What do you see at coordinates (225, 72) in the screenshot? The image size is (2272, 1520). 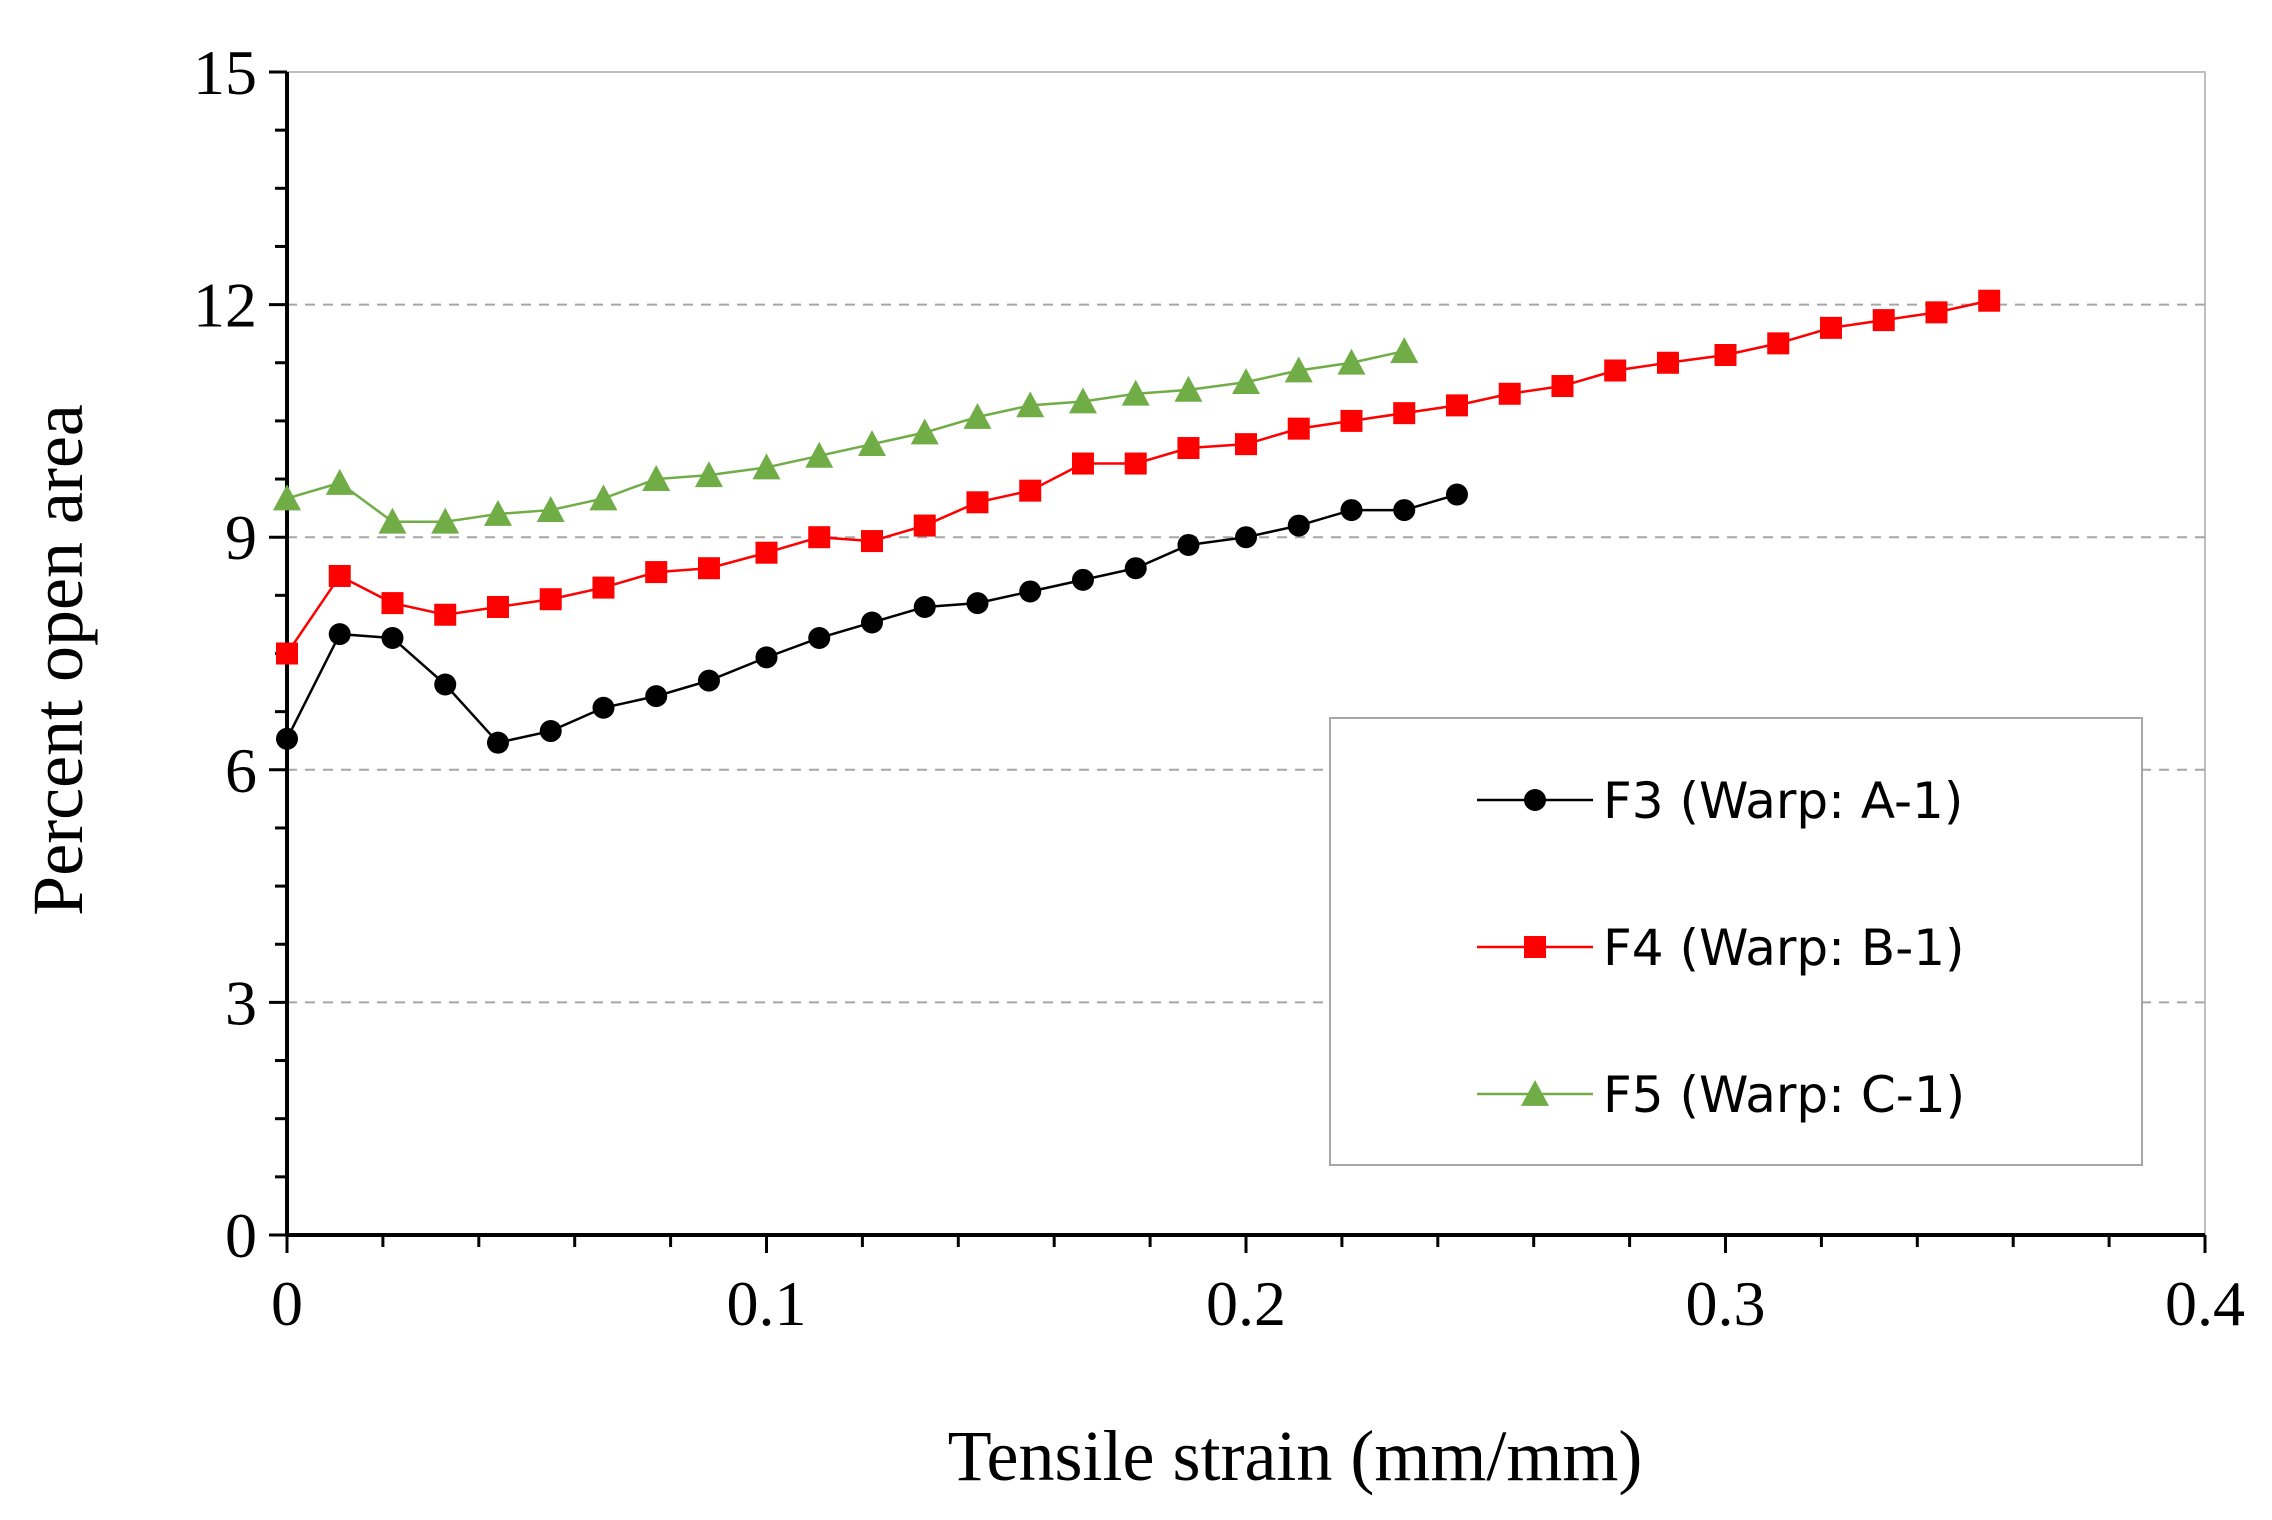 I see `y-tick-label: 15` at bounding box center [225, 72].